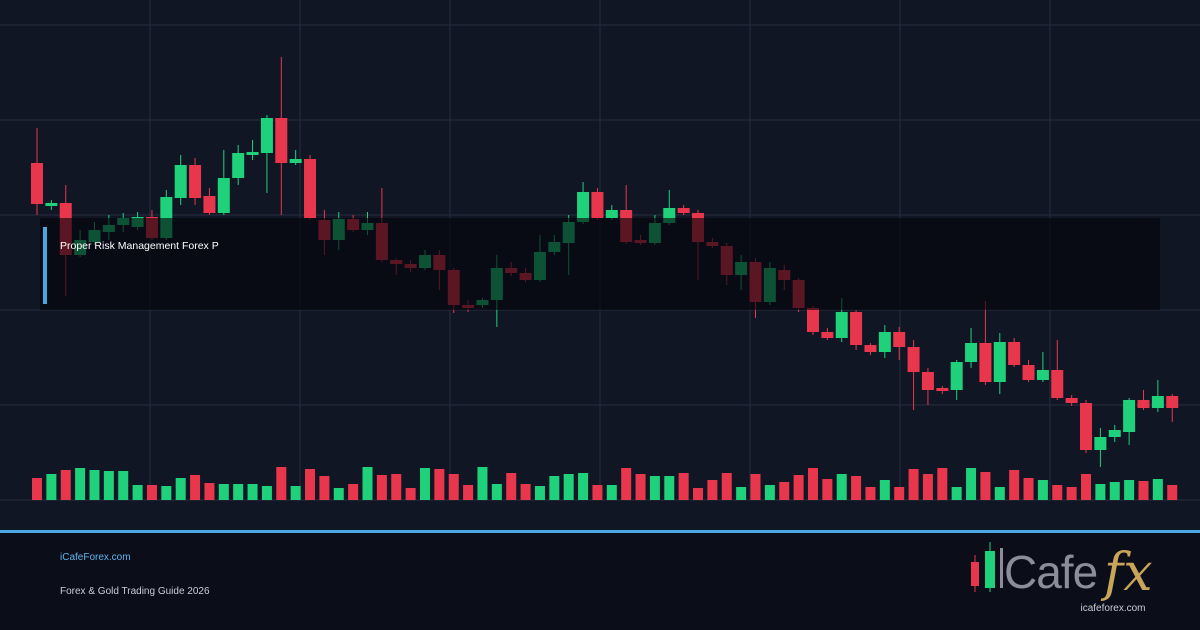  Describe the element at coordinates (600, 531) in the screenshot. I see `footer-divider` at that location.